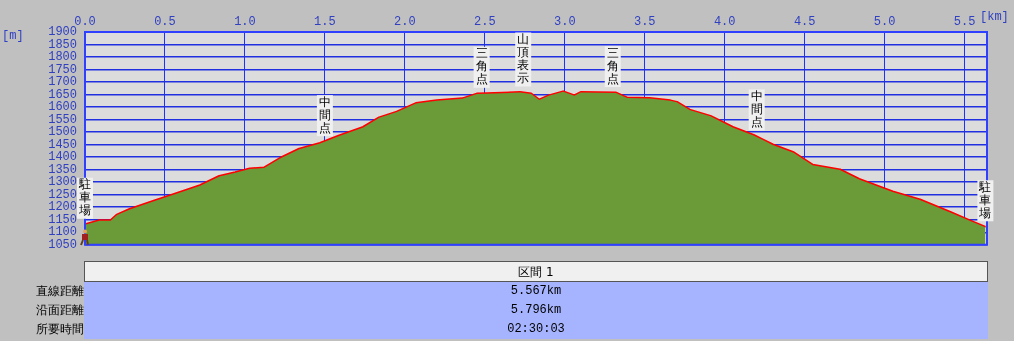 The image size is (1014, 341). Describe the element at coordinates (62, 44) in the screenshot. I see `y-tick-label: 1850` at that location.